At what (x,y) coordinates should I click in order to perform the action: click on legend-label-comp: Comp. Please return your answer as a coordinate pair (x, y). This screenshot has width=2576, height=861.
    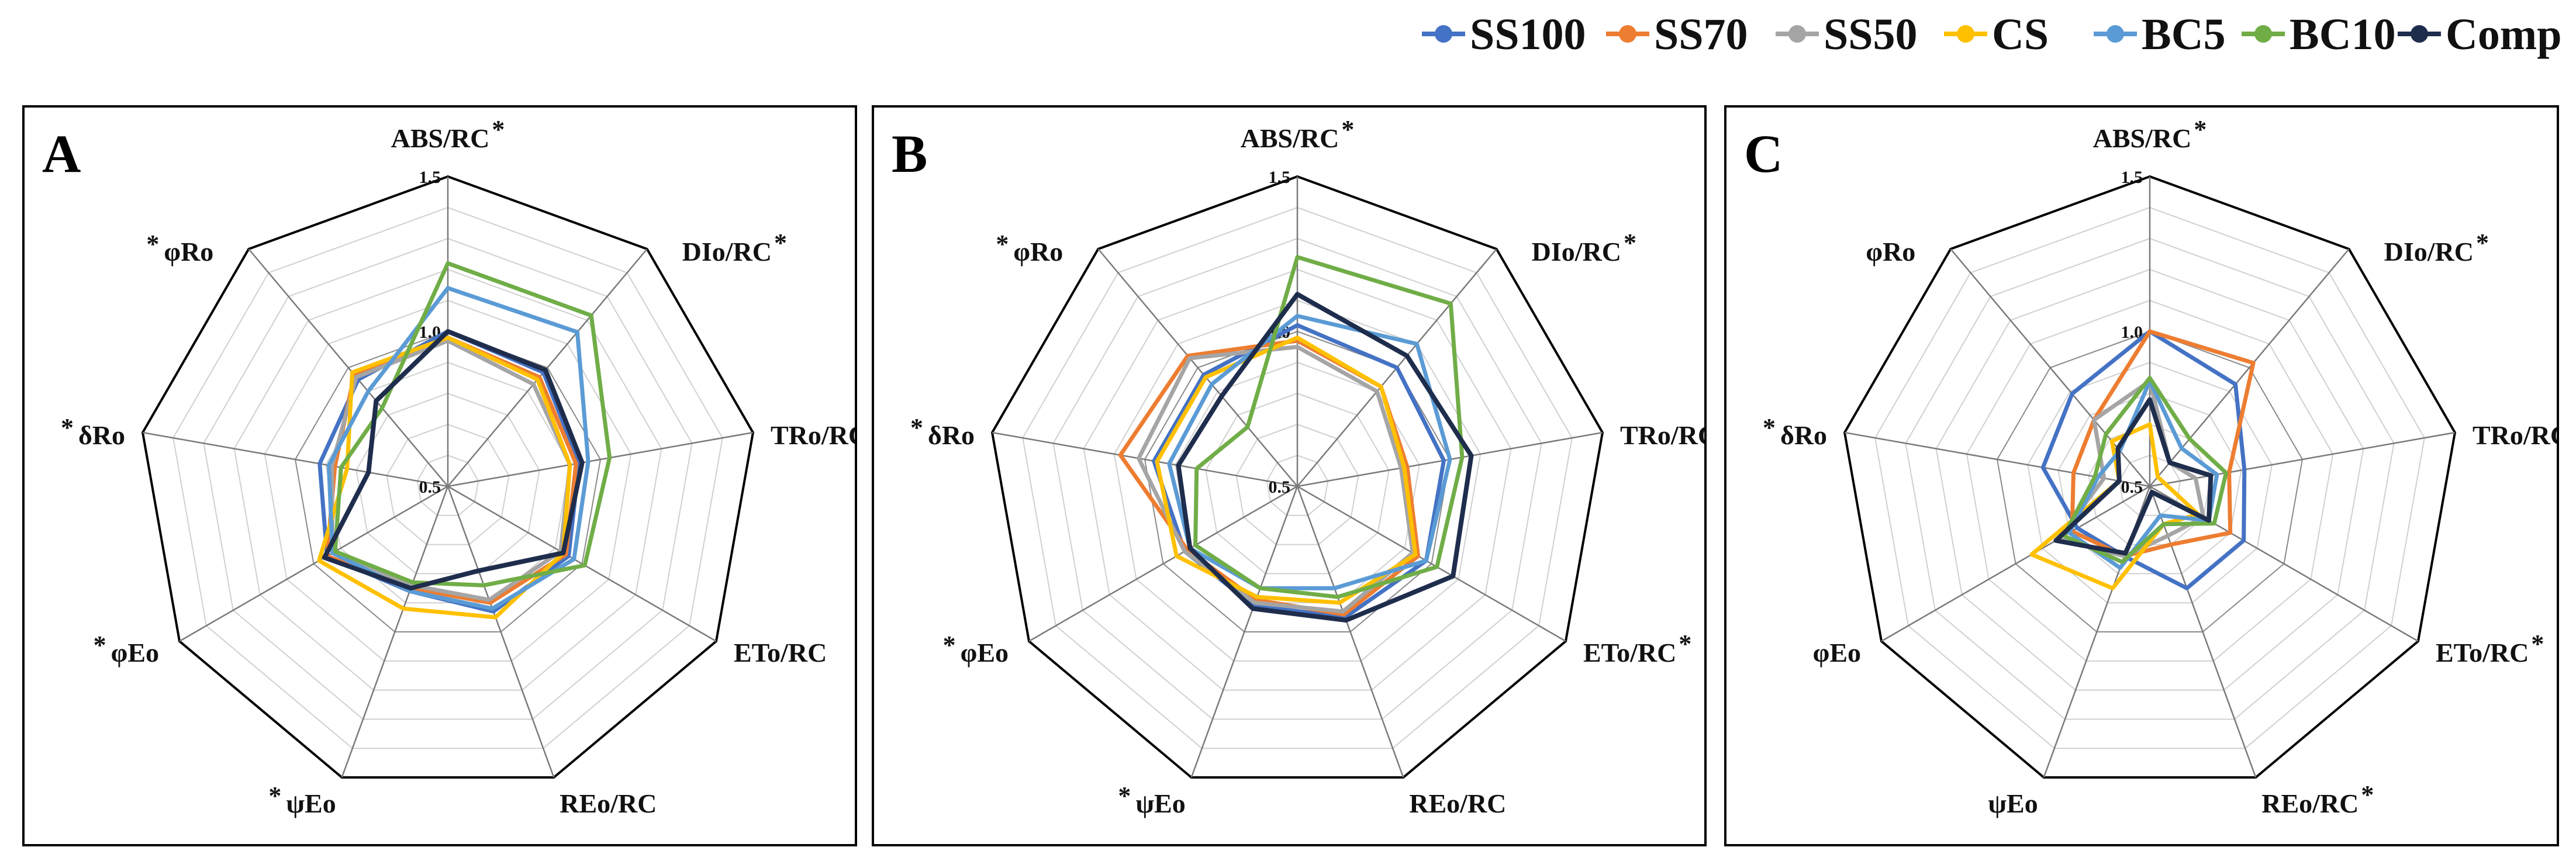
    Looking at the image, I should click on (2503, 34).